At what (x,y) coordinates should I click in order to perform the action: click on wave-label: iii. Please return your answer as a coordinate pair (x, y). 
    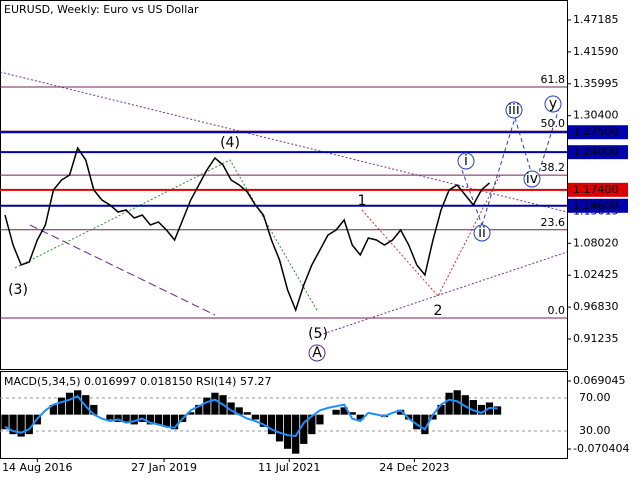
    Looking at the image, I should click on (514, 110).